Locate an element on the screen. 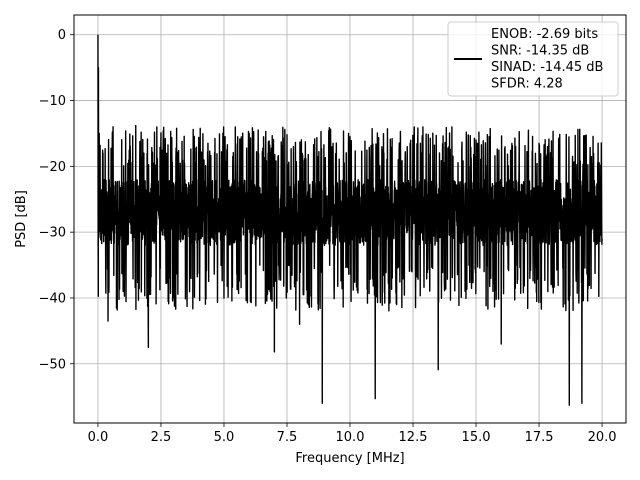  y-tick-label: −10 is located at coordinates (52, 101).